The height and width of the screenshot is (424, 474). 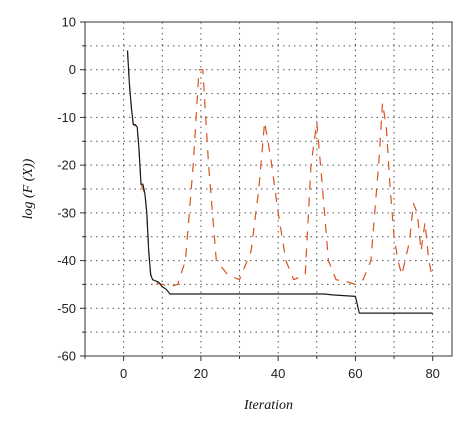 I want to click on y-tick-label: -10, so click(x=66, y=117).